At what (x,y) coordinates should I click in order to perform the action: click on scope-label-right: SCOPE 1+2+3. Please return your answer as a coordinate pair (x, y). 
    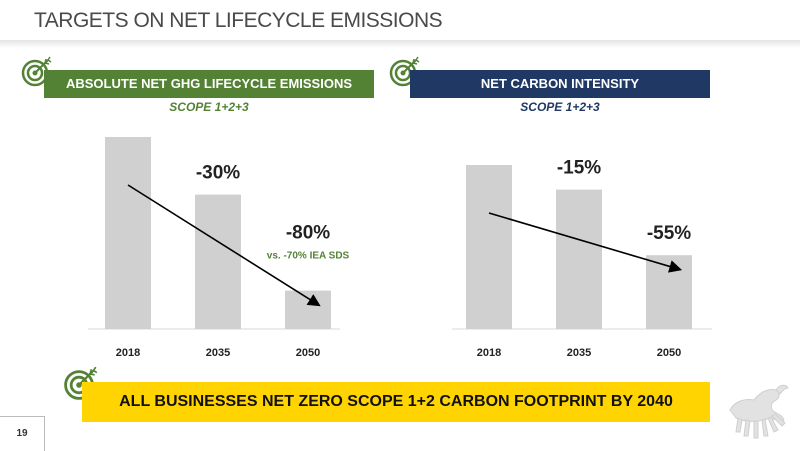
    Looking at the image, I should click on (560, 107).